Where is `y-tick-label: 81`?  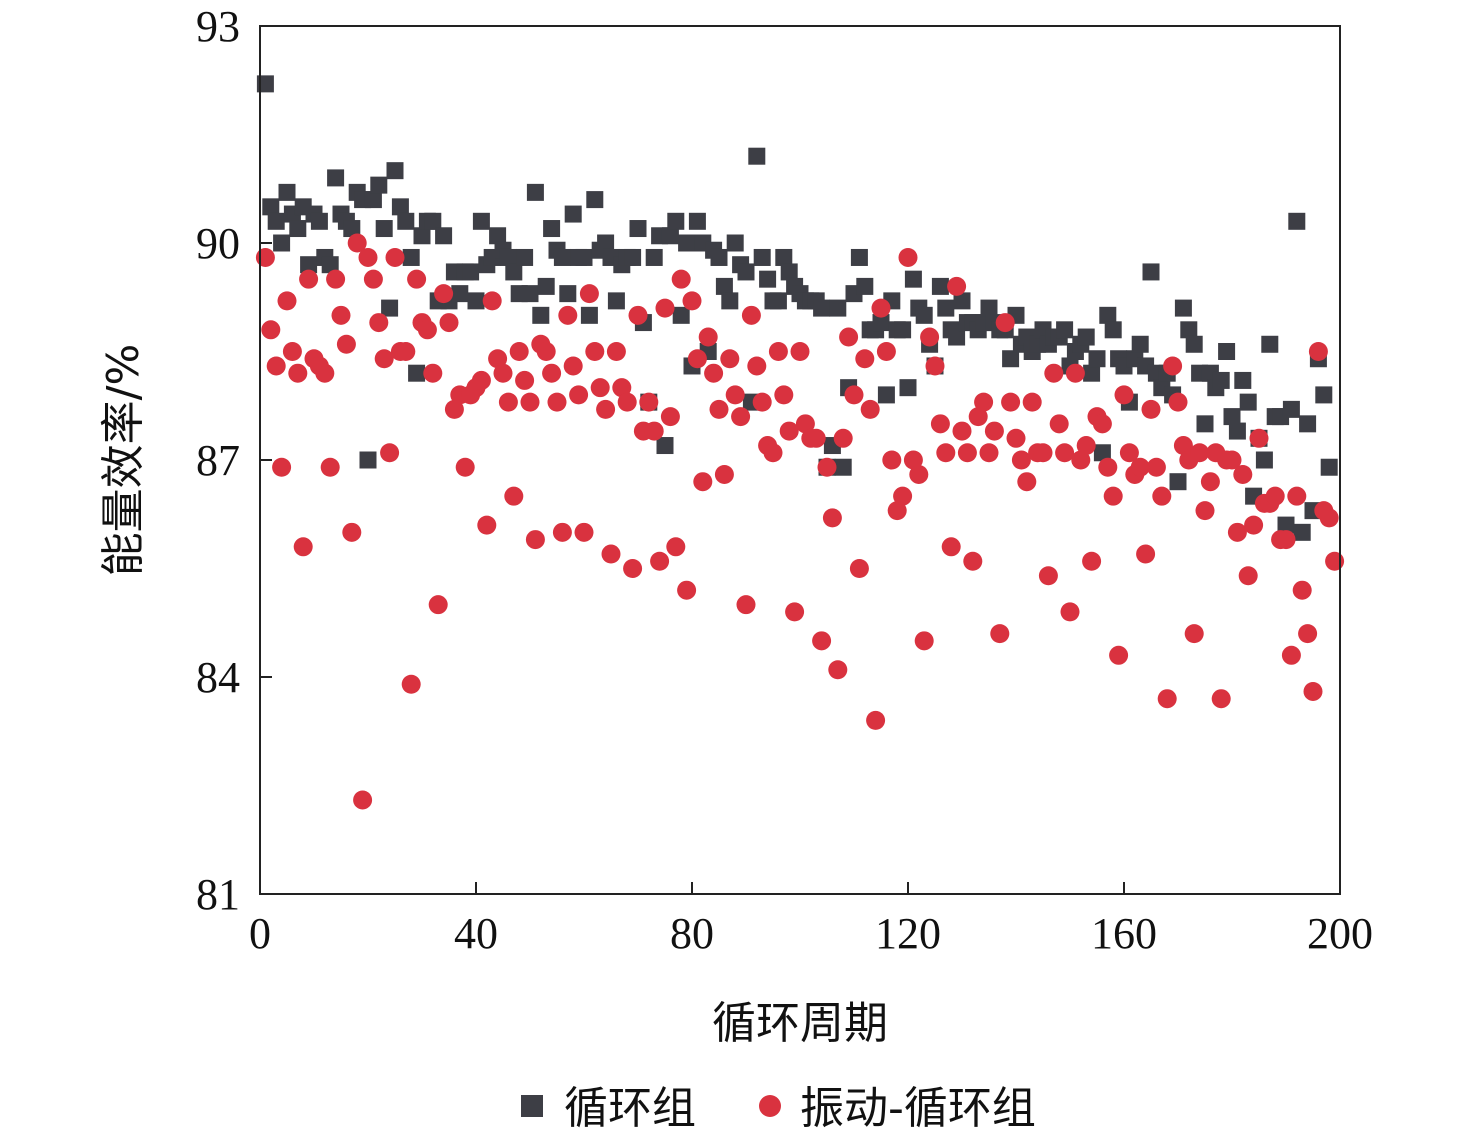 y-tick-label: 81 is located at coordinates (218, 894).